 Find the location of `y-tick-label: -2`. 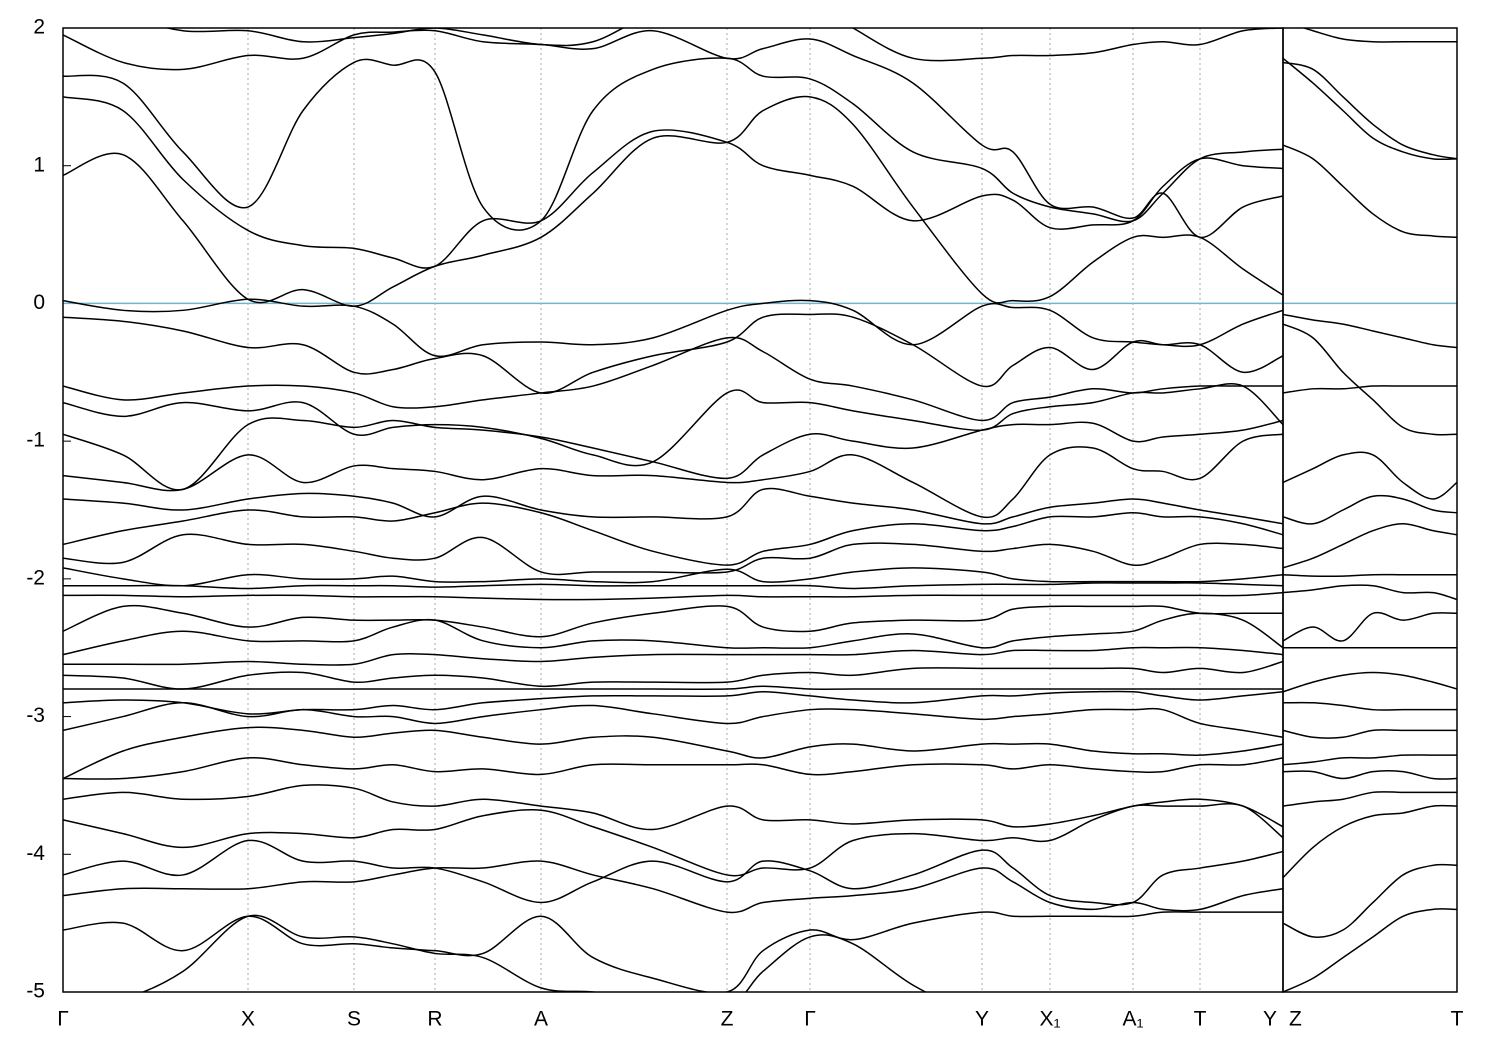

y-tick-label: -2 is located at coordinates (35, 577).